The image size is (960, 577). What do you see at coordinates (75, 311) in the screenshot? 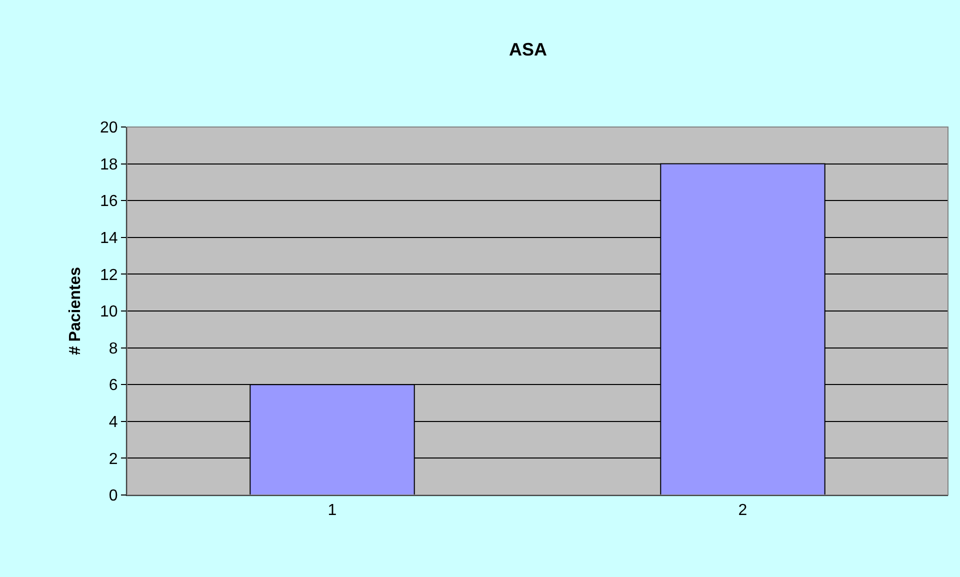
I see `y-axis-title: # Pacientes` at bounding box center [75, 311].